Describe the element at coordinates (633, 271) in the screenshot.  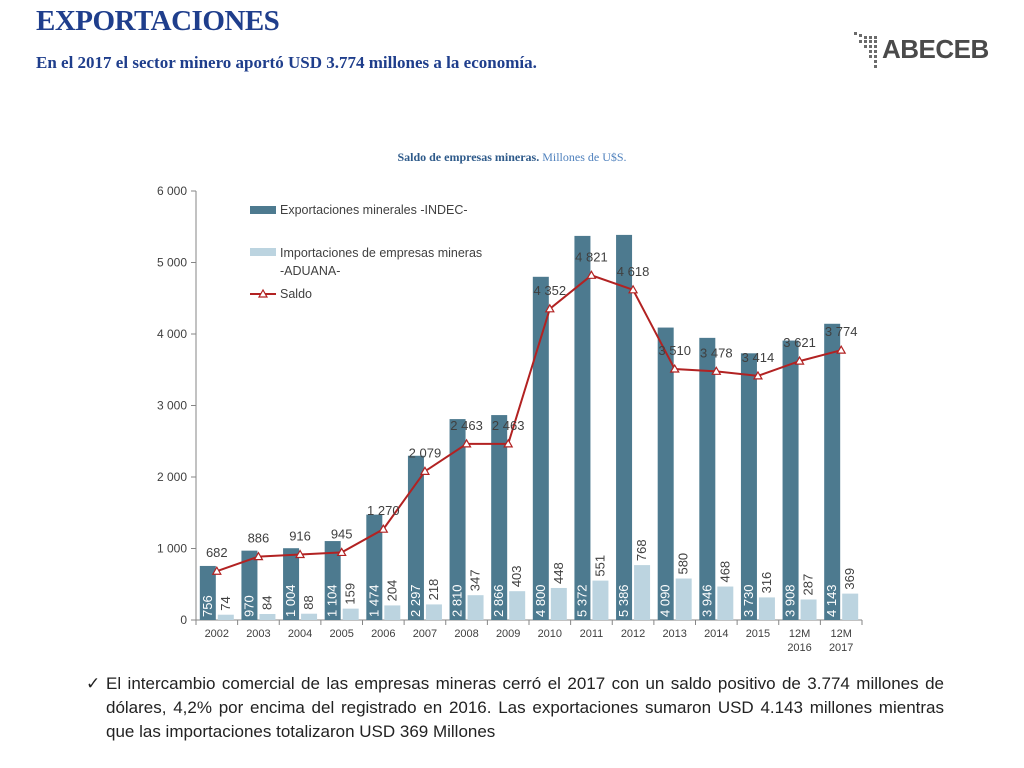
I see `saldo-label: 4 618` at that location.